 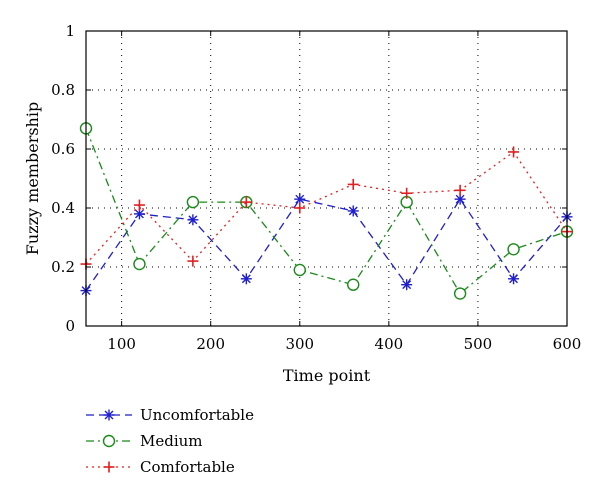 What do you see at coordinates (121, 344) in the screenshot?
I see `x-tick-label: 100` at bounding box center [121, 344].